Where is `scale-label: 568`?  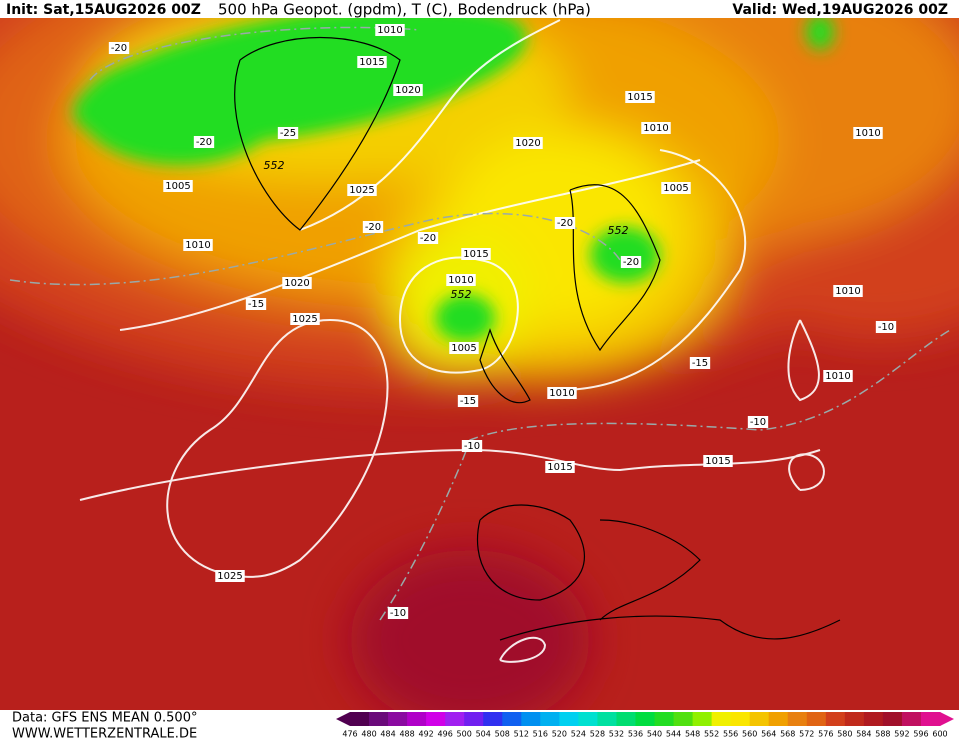 scale-label: 568 is located at coordinates (787, 734).